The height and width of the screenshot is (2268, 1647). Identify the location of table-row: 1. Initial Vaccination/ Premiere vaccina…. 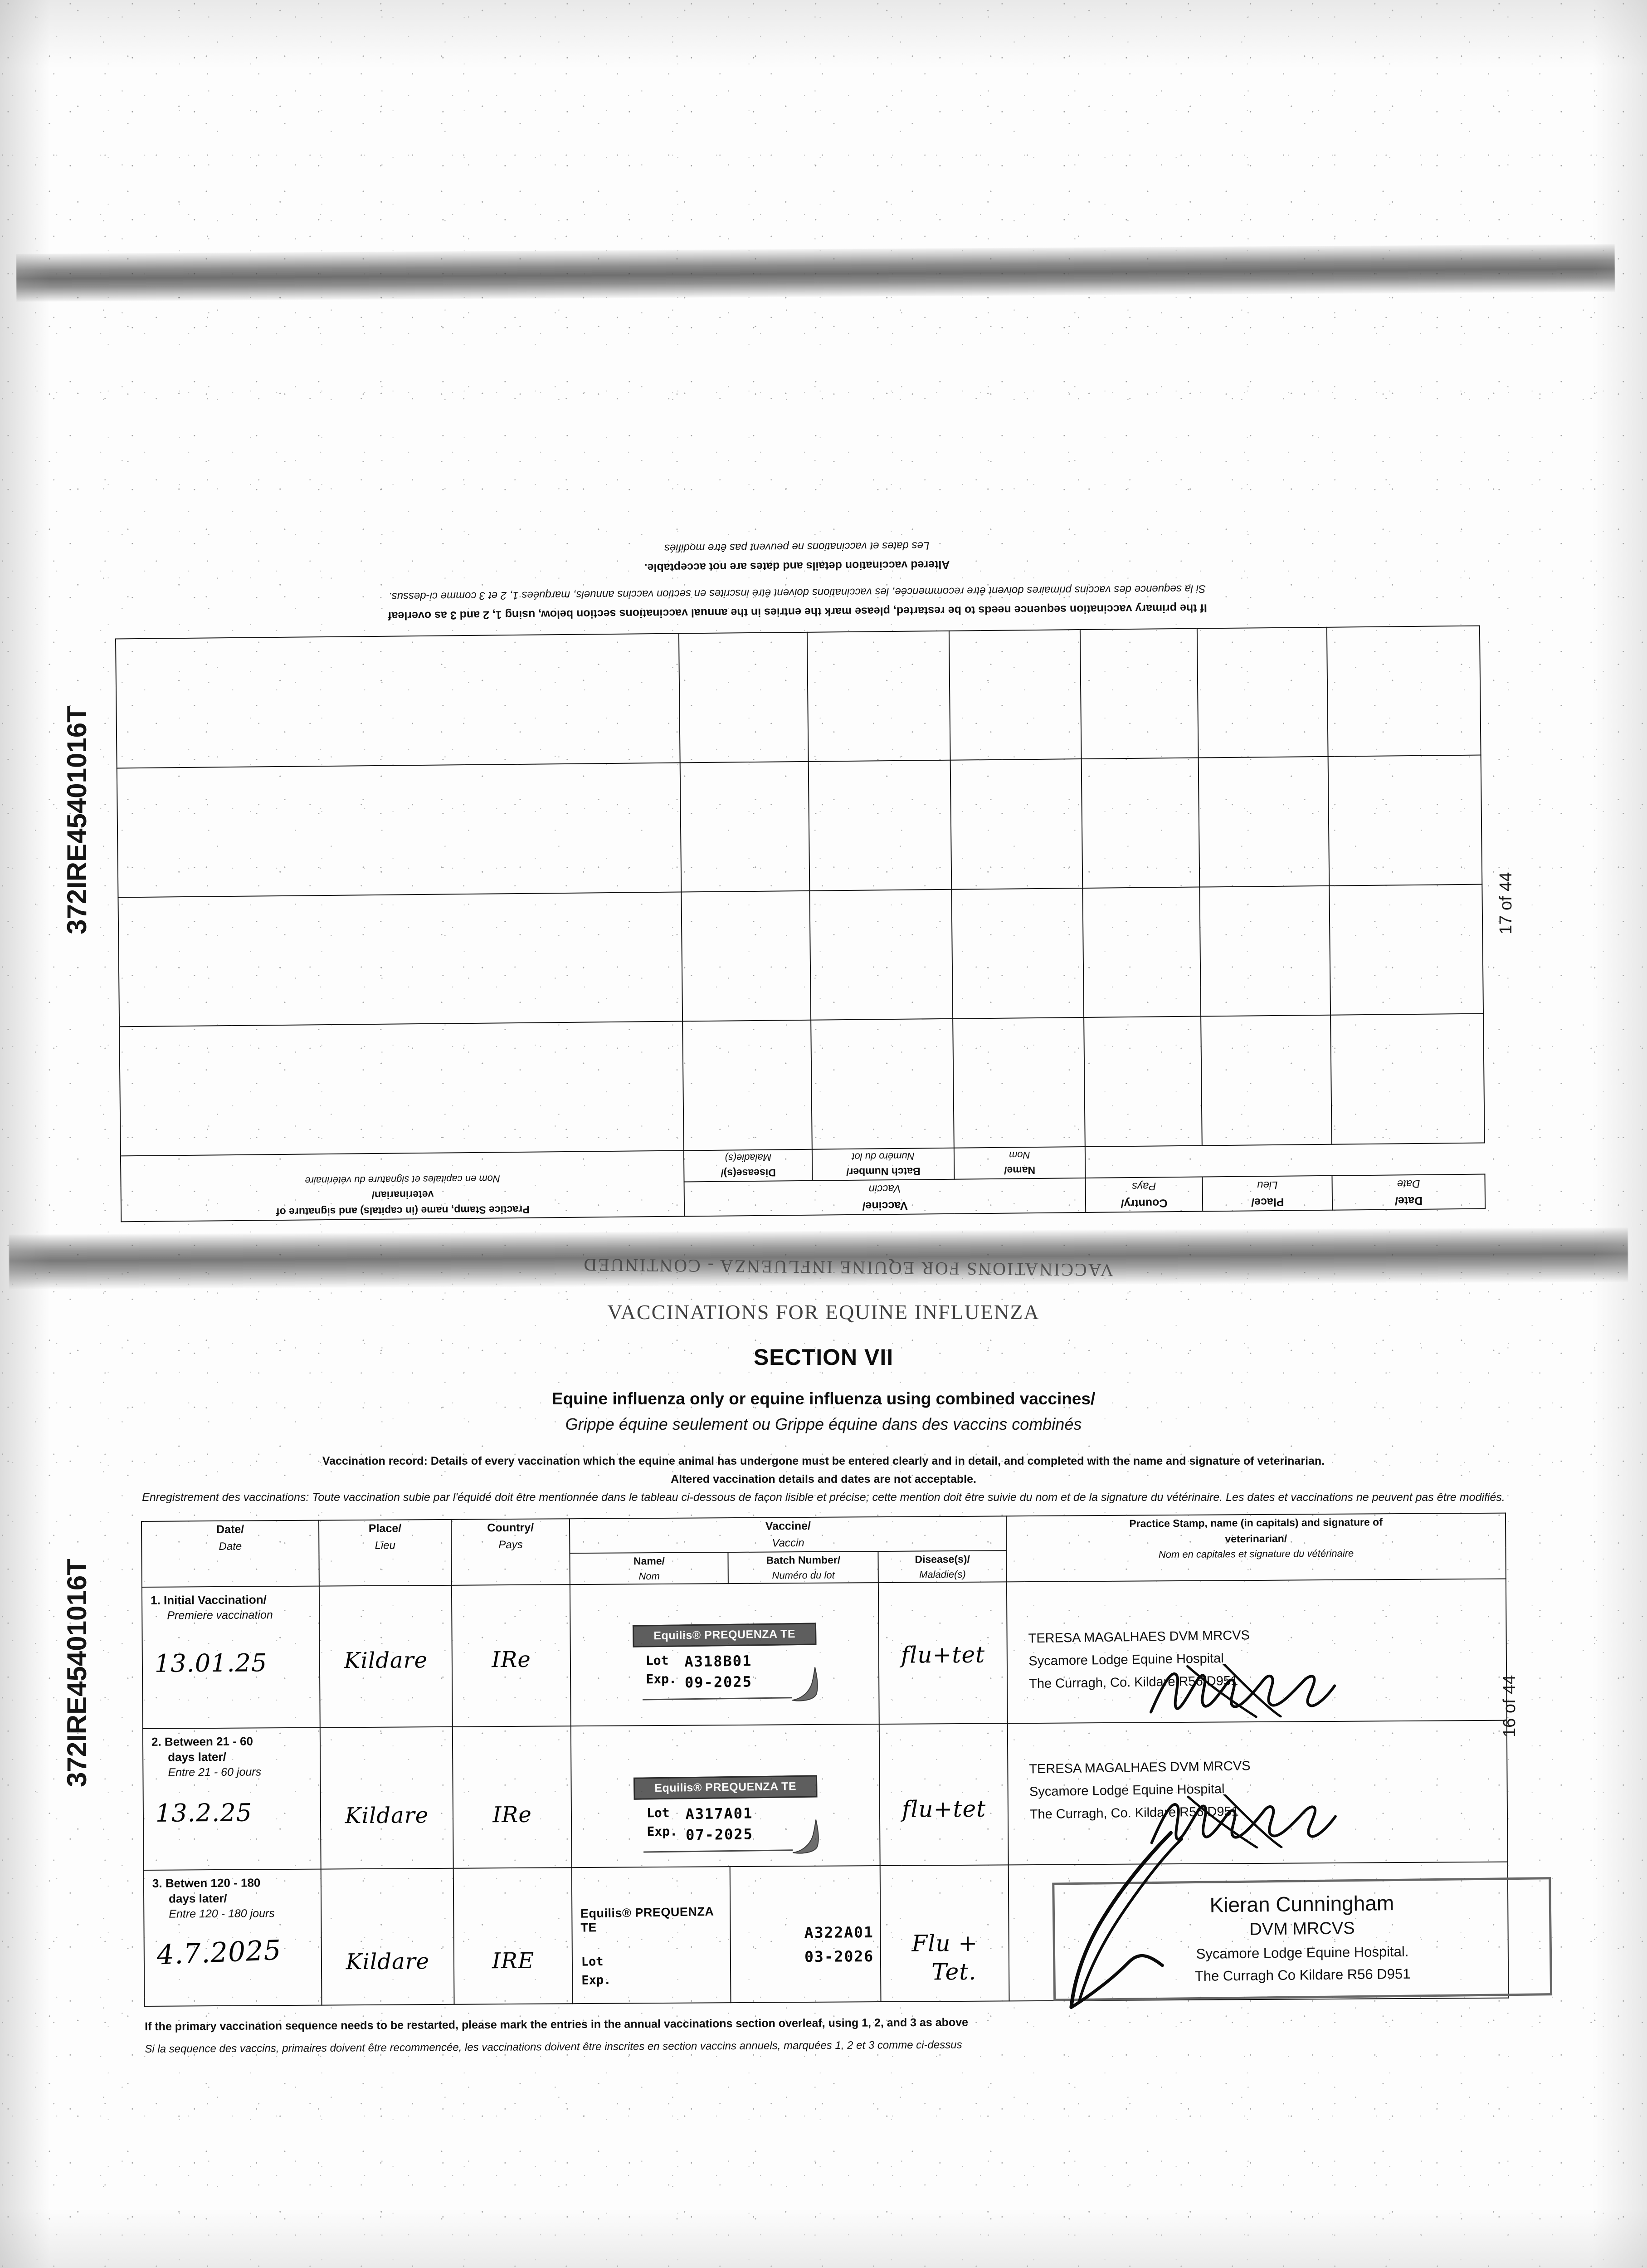
(824, 1654).